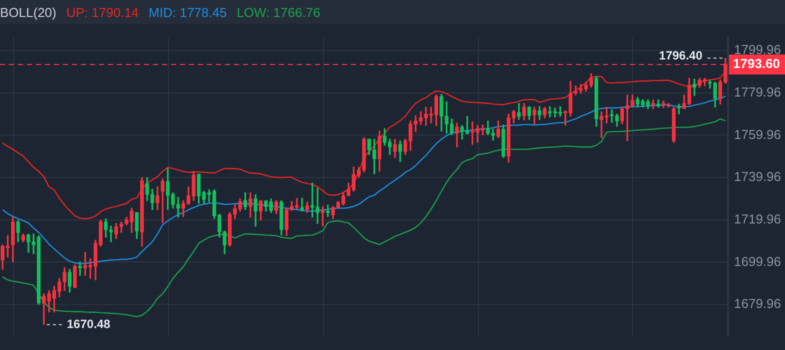  I want to click on text: MID: 1778.45, so click(187, 12).